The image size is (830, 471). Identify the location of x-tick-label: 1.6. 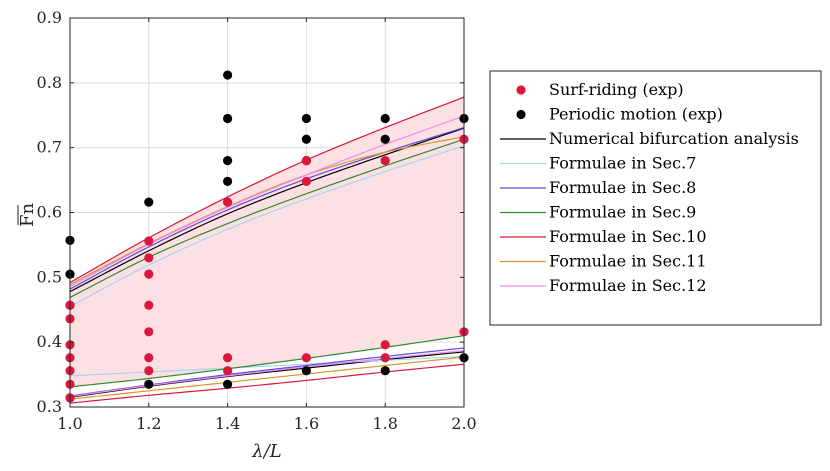
(306, 423).